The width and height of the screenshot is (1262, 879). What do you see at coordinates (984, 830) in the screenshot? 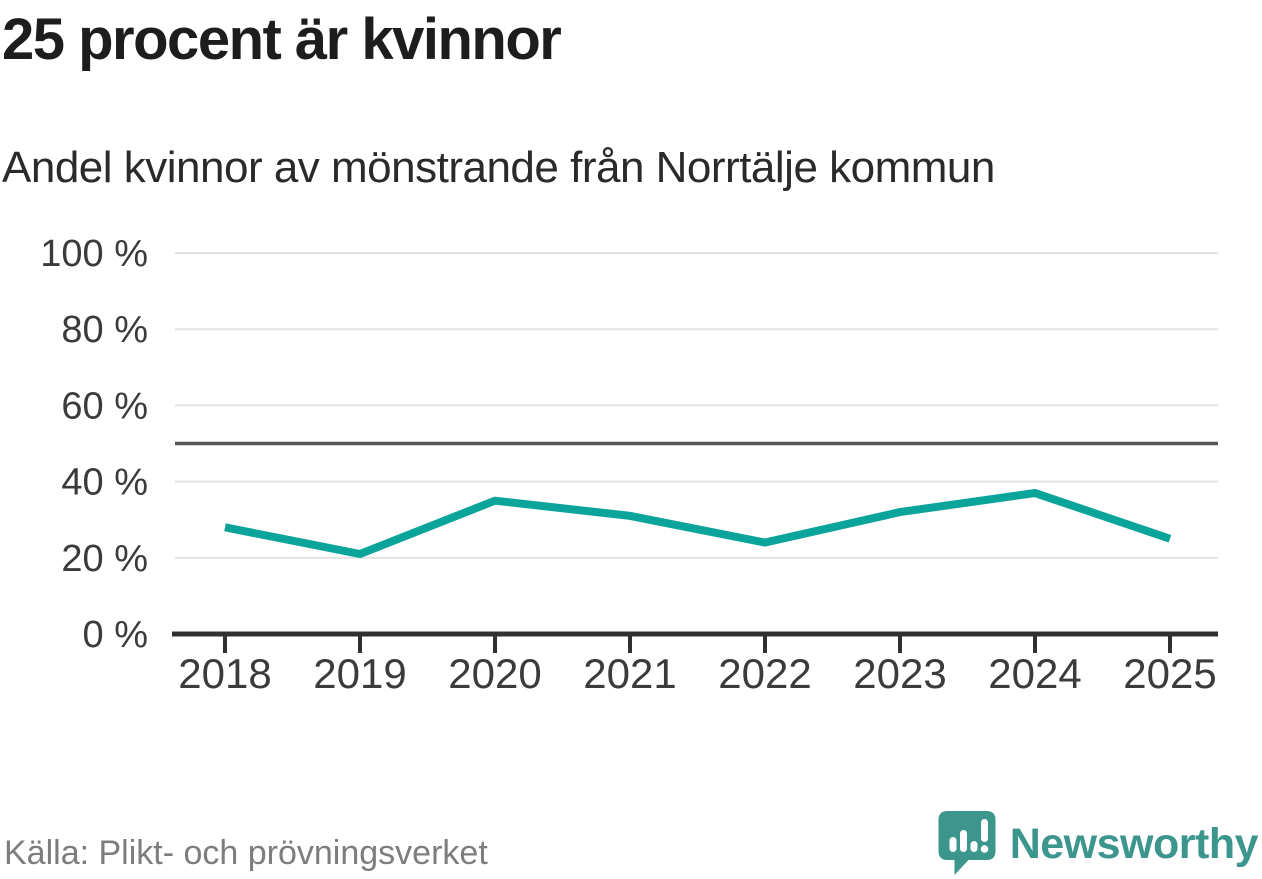
I see `logo-exclamation-stem` at bounding box center [984, 830].